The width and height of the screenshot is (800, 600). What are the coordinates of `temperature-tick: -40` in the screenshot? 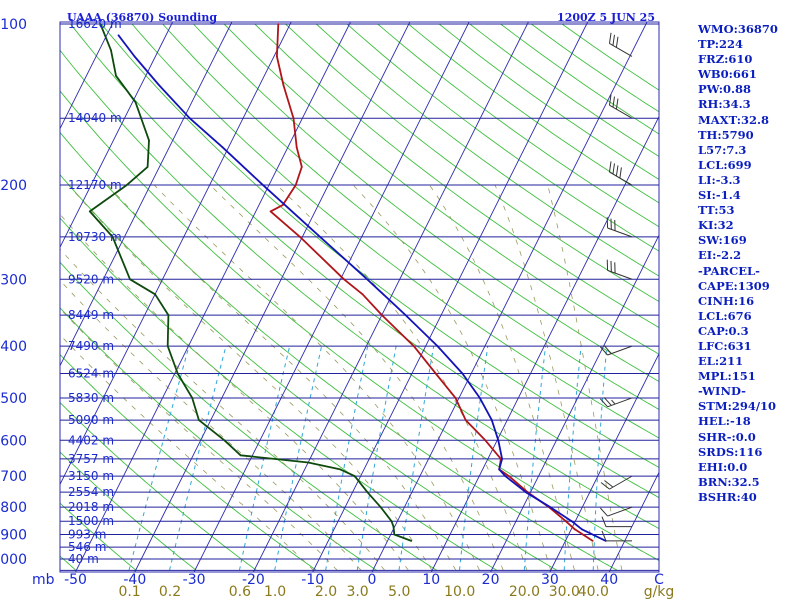 It's located at (134, 580).